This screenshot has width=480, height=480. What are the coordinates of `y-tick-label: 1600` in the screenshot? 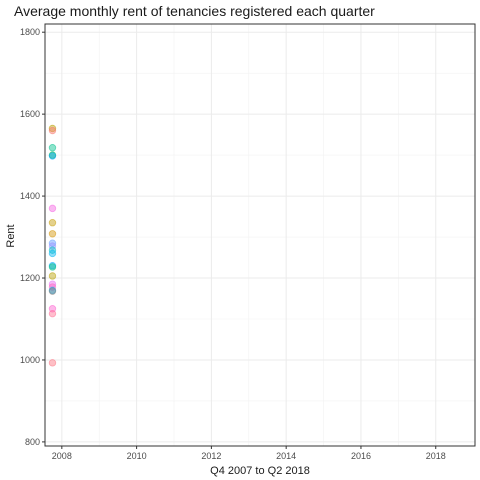 It's located at (30, 114).